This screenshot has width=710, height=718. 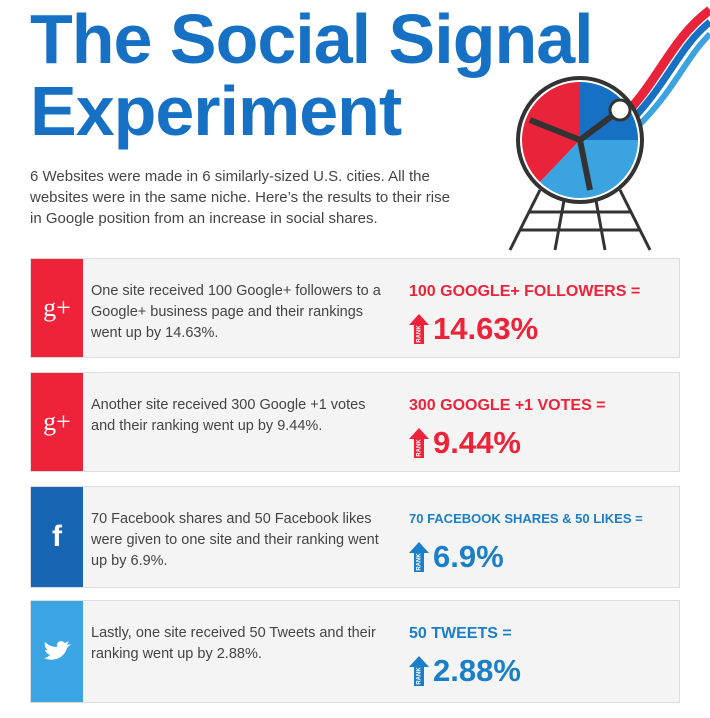 I want to click on stat-value: 2.88%, so click(x=477, y=670).